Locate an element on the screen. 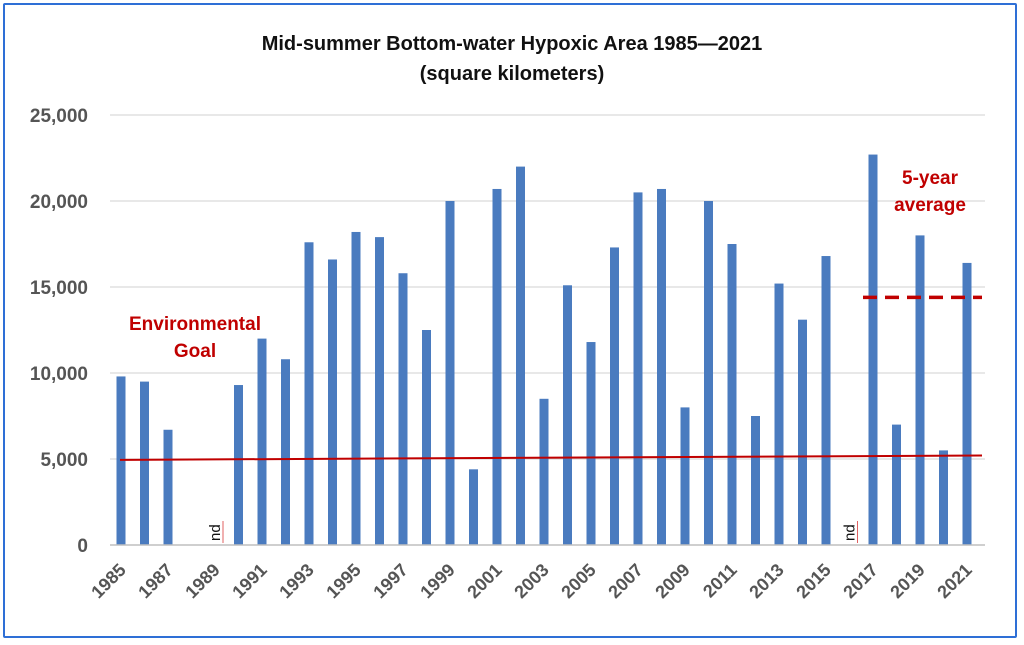 The height and width of the screenshot is (645, 1024). x-tick-label: 2021 is located at coordinates (954, 581).